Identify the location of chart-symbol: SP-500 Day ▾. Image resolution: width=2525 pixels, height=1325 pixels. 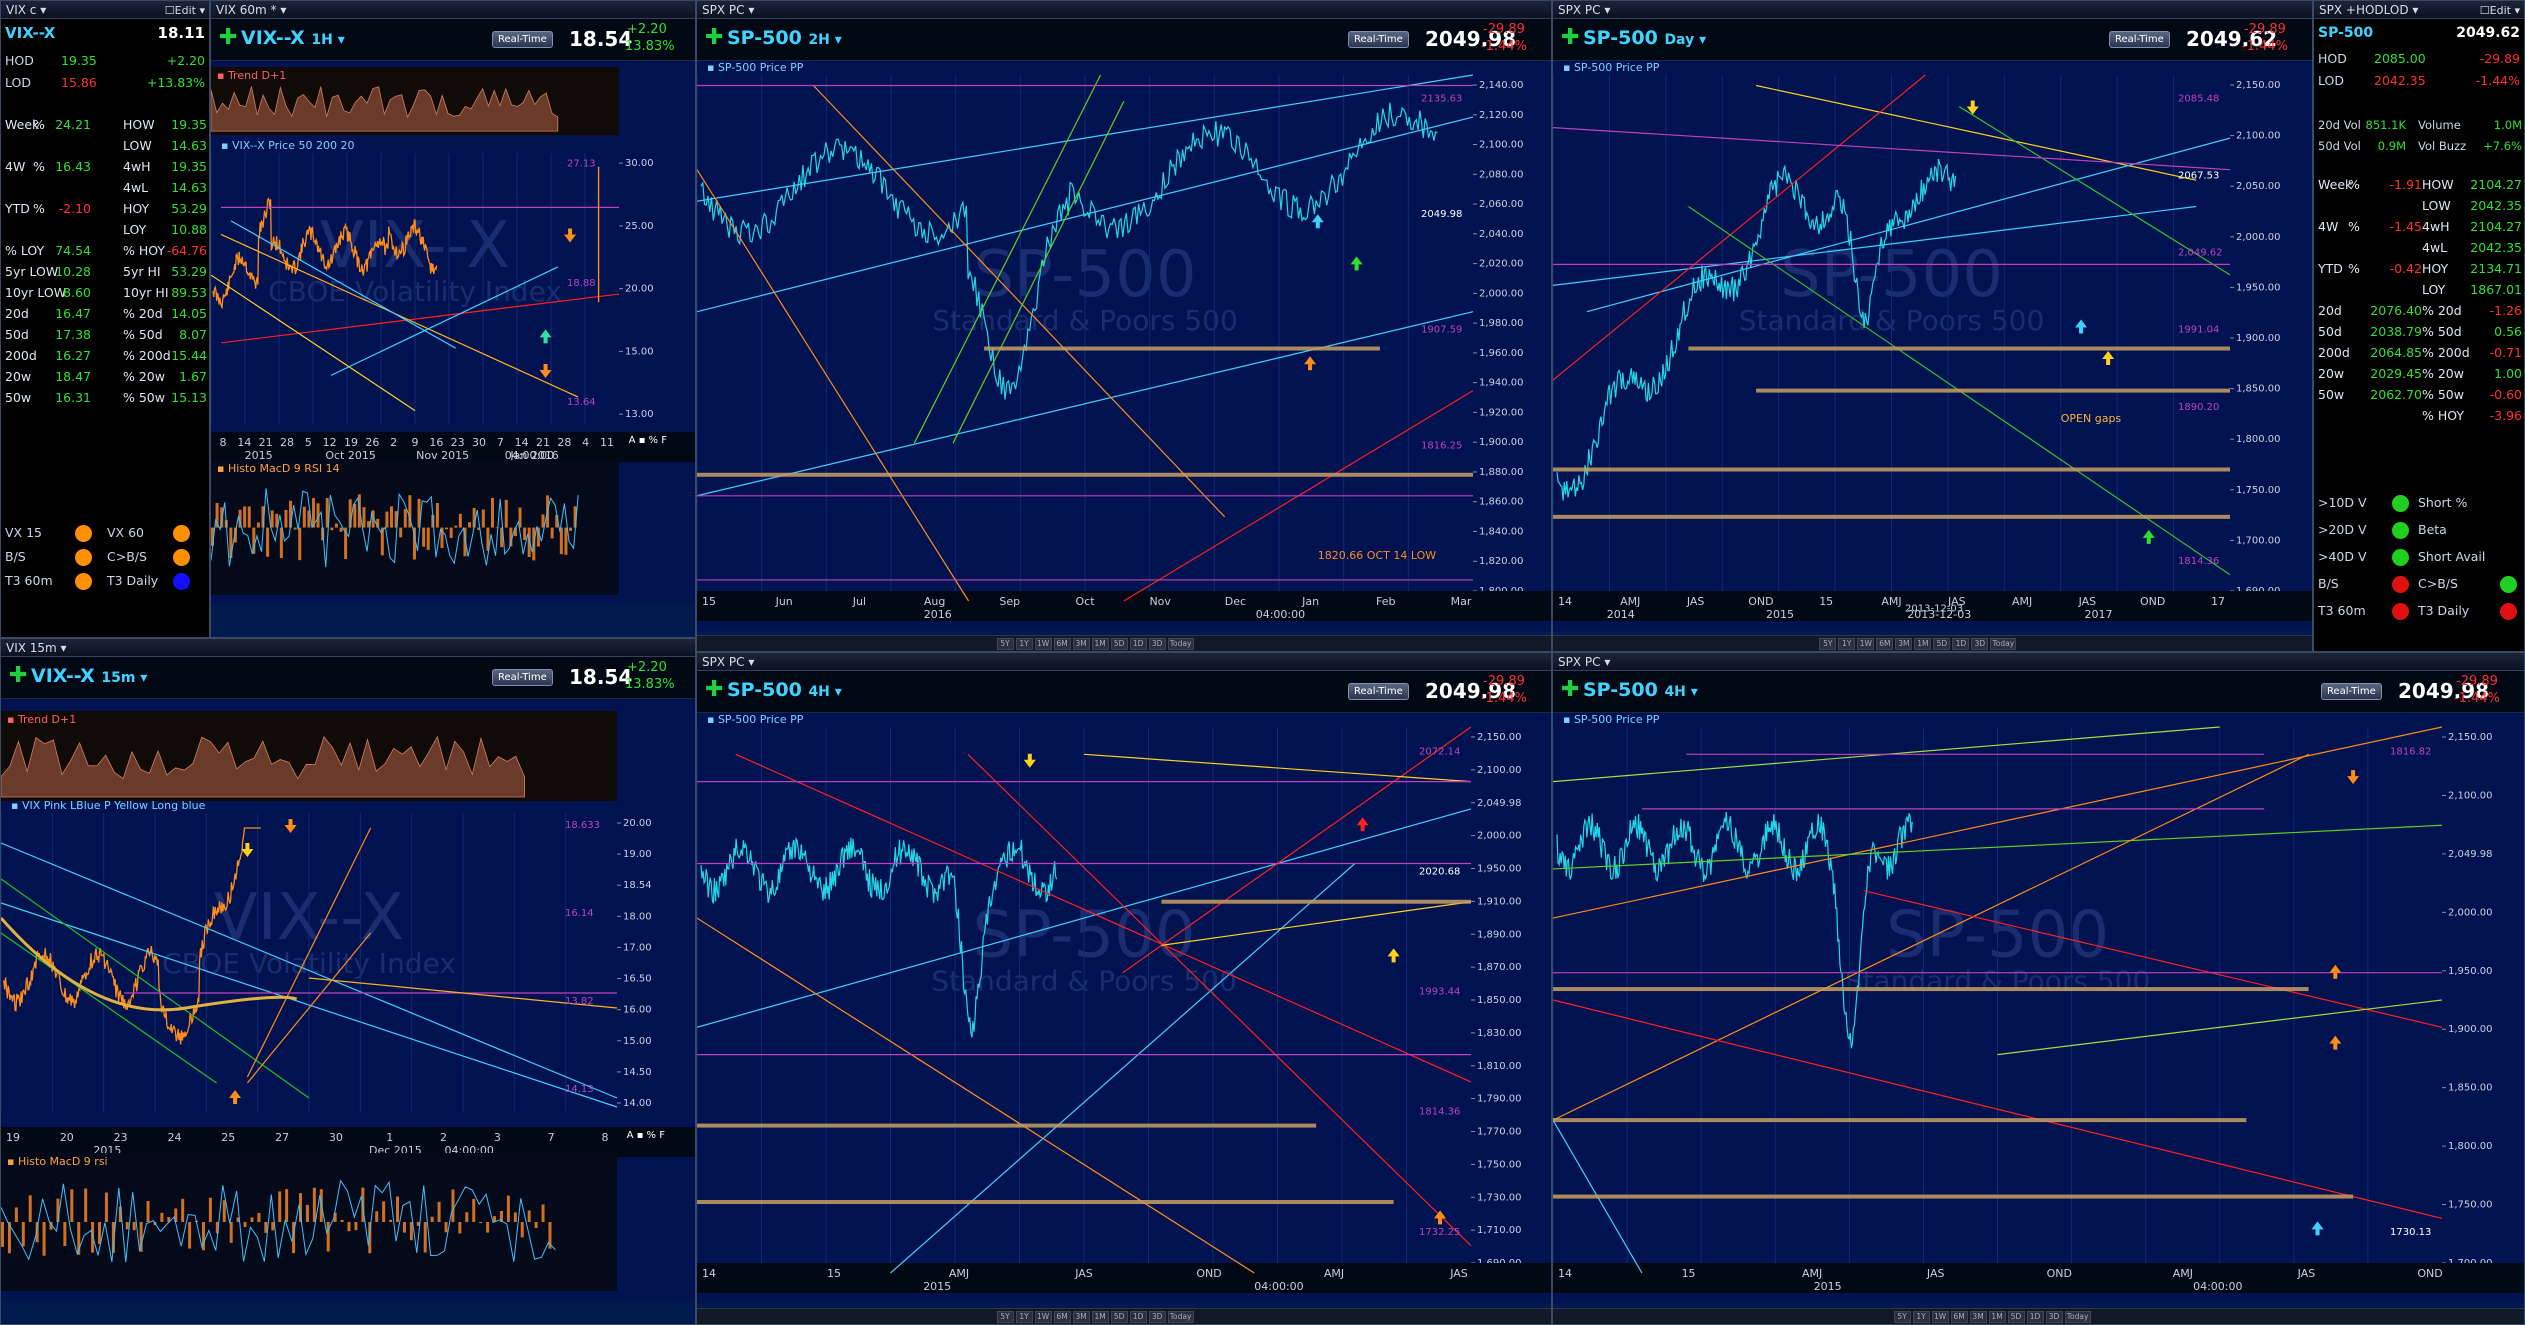
(1645, 38).